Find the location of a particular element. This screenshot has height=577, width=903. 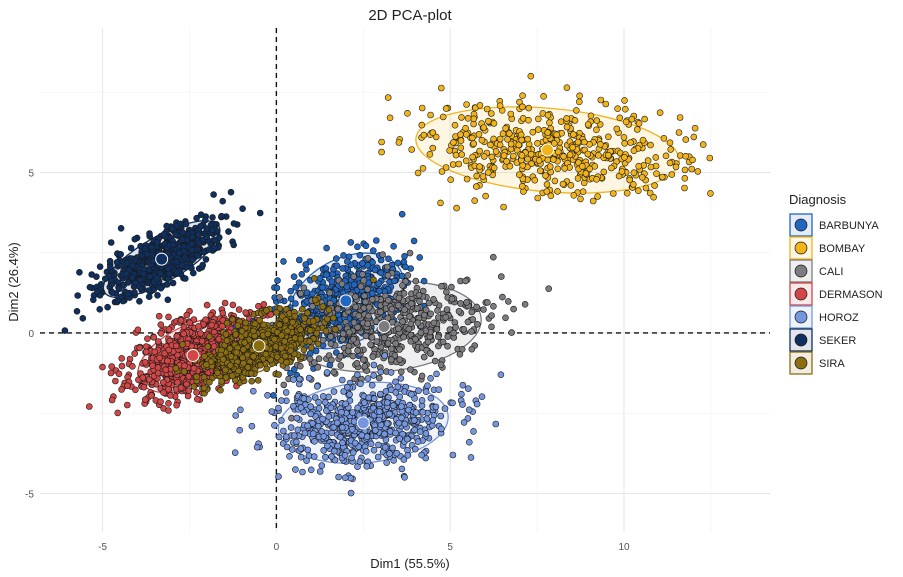

legend-marker-cali is located at coordinates (801, 271).